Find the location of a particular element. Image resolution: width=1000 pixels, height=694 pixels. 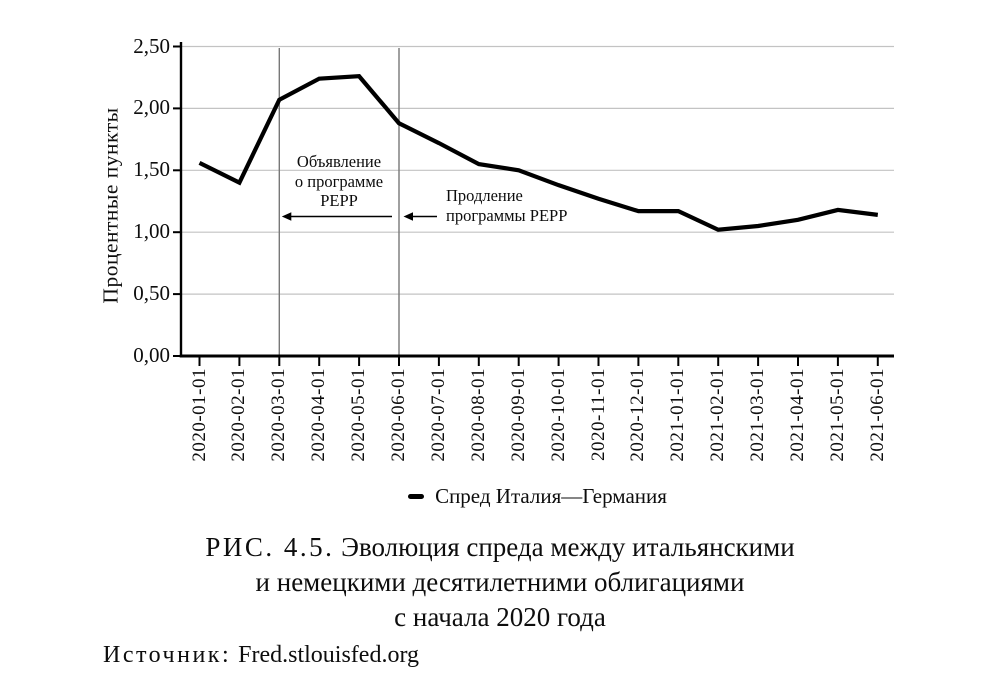

y-tick-label: 0,00 is located at coordinates (151, 355).